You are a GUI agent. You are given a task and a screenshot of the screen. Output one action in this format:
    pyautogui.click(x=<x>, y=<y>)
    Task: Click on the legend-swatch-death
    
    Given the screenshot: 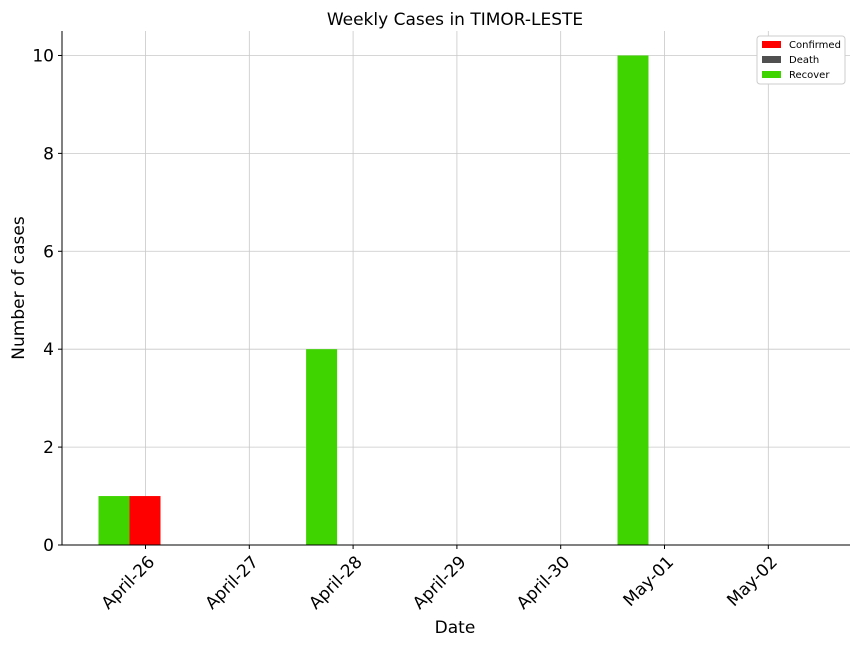 What is the action you would take?
    pyautogui.click(x=771, y=59)
    